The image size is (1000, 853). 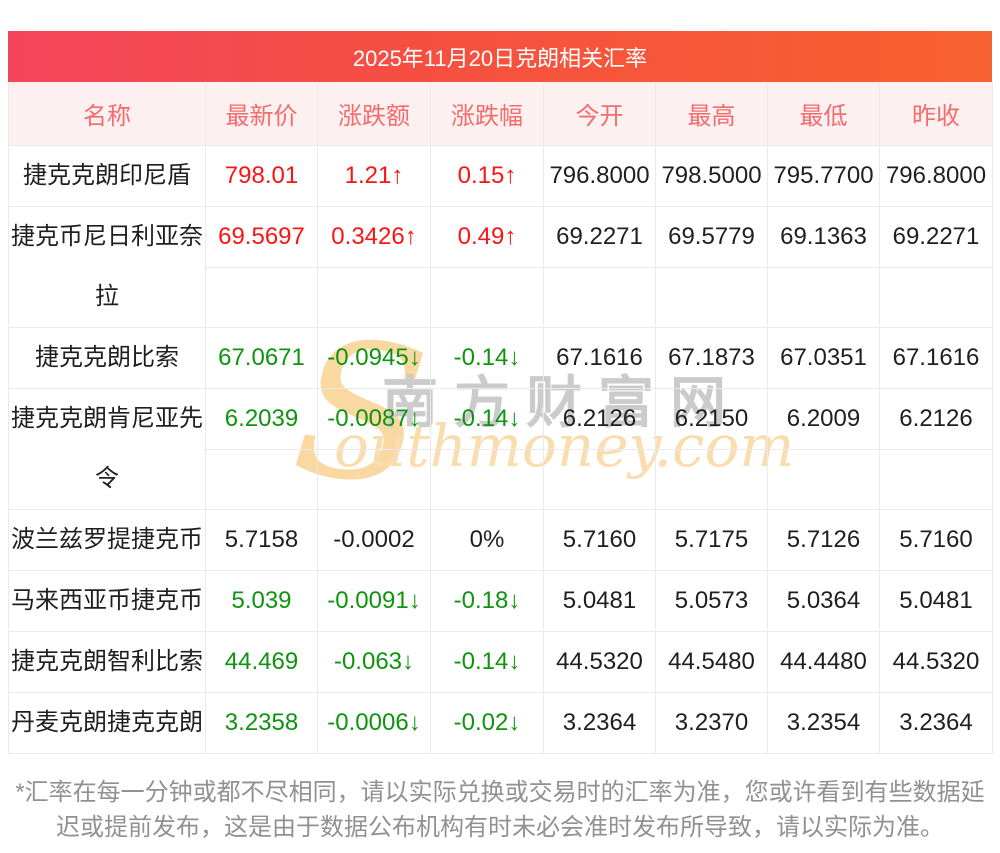 What do you see at coordinates (823, 114) in the screenshot?
I see `col-header-low: 最低` at bounding box center [823, 114].